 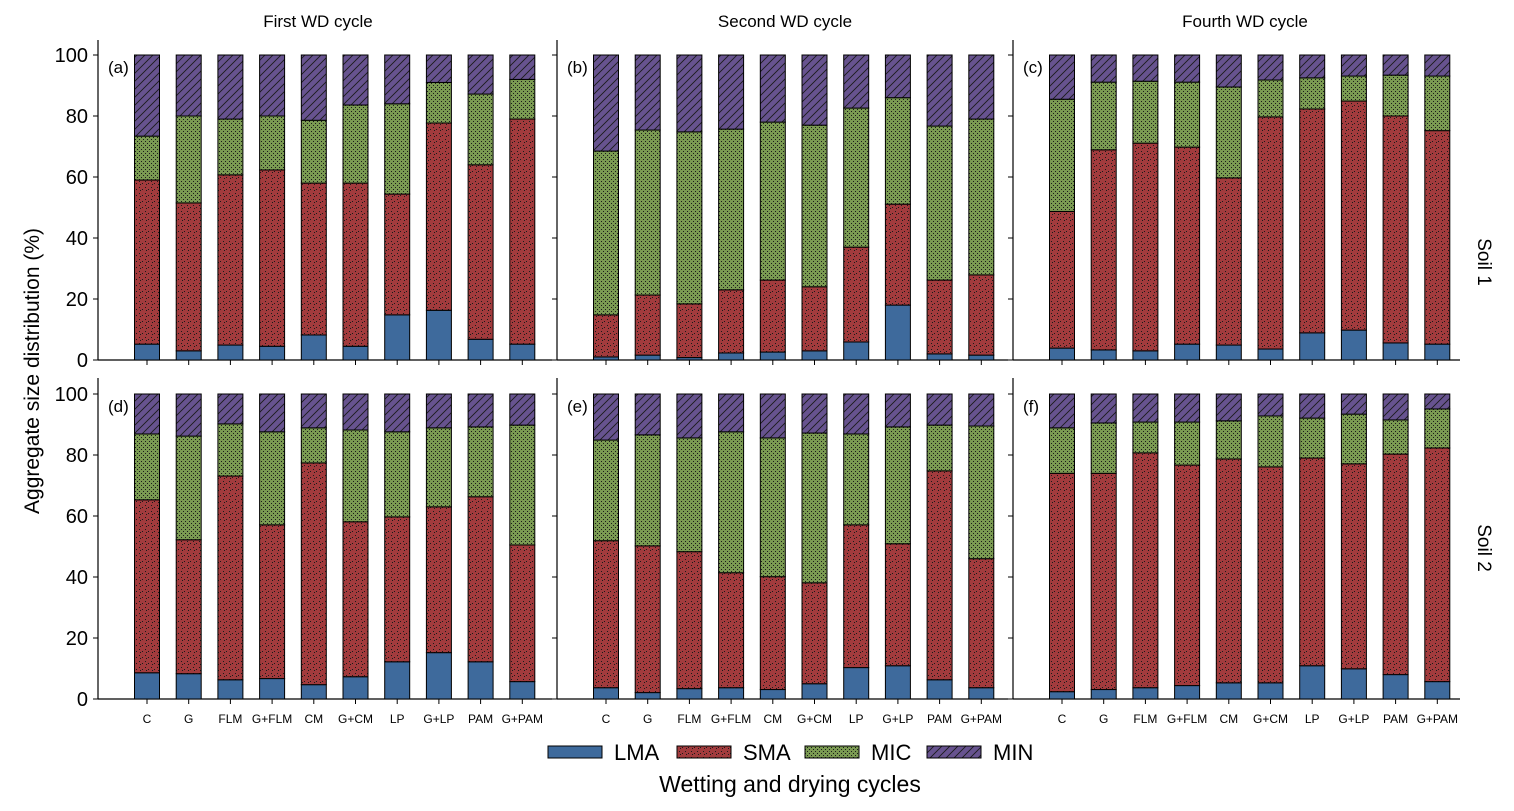 I want to click on bar-stack-G+LP, so click(x=897, y=207).